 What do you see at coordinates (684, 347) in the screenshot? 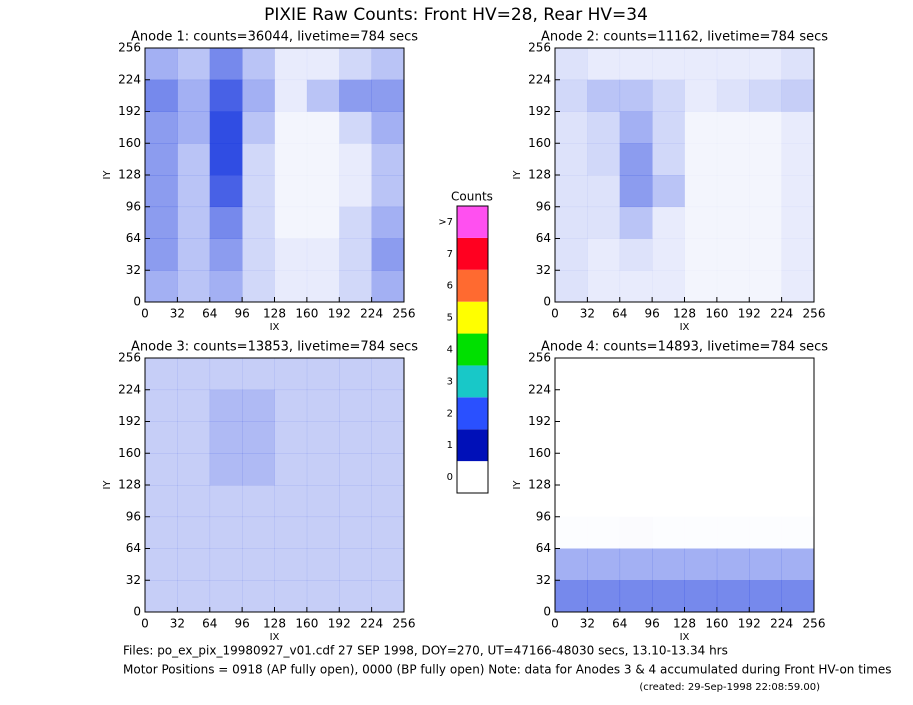
I see `panel-title: Anode 4: counts=14893, livetime=784 secs` at bounding box center [684, 347].